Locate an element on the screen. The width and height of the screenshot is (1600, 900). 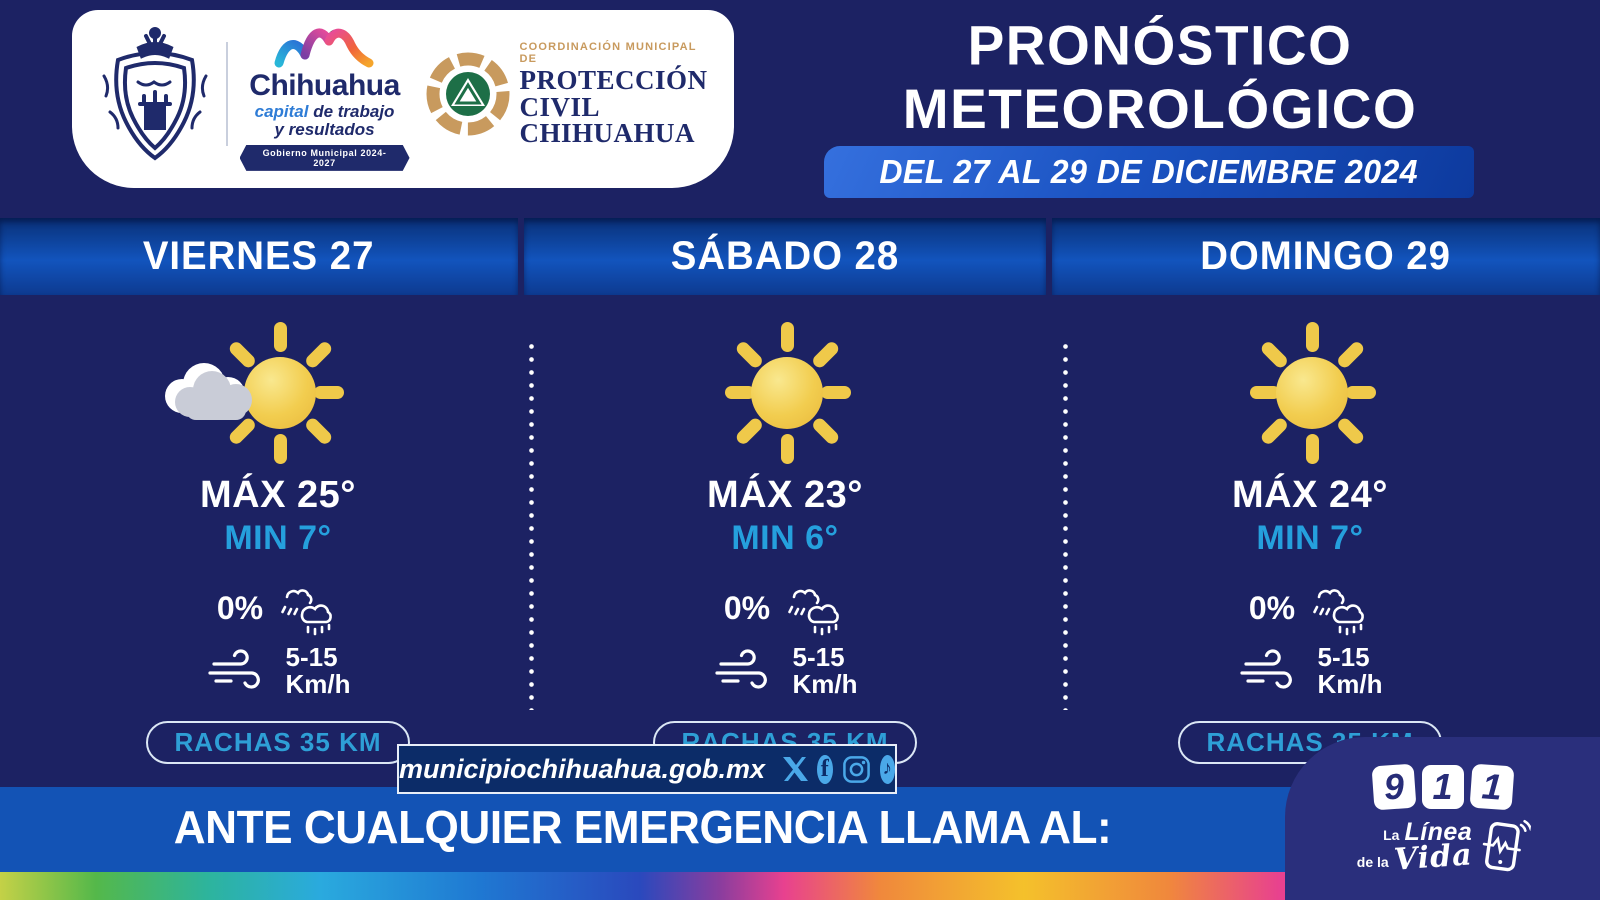
day-header-sabado: SÁBADO 28 is located at coordinates (785, 256).